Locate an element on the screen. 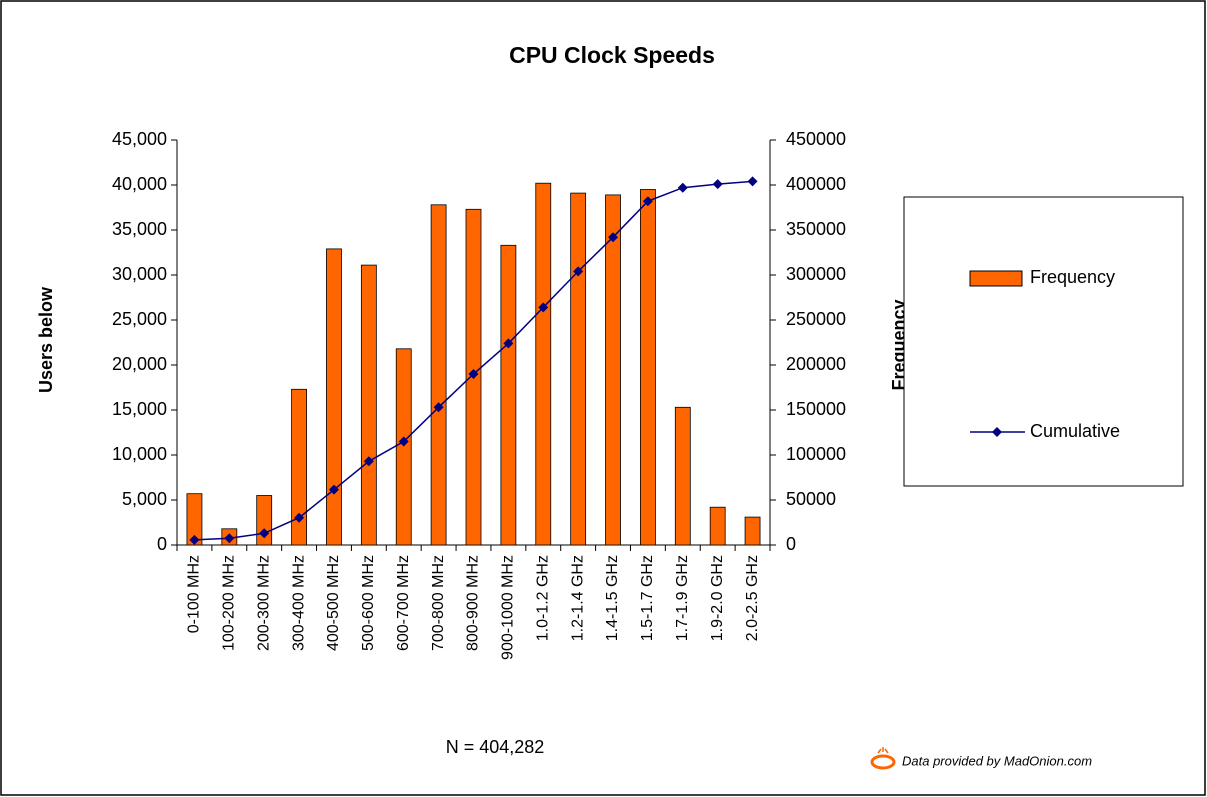  x-tick-label: 1.7-1.9 GHz is located at coordinates (682, 598).